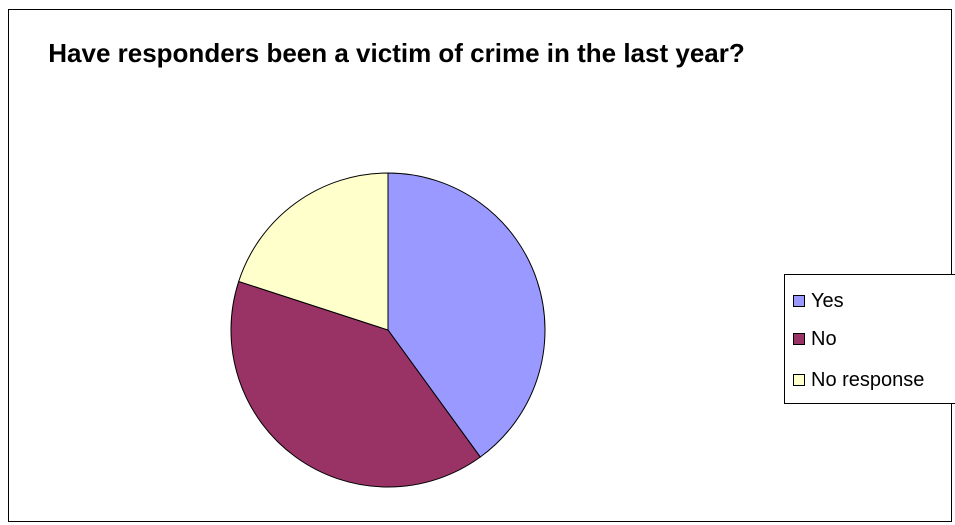 Image resolution: width=955 pixels, height=525 pixels. I want to click on legend-label: No response, so click(868, 379).